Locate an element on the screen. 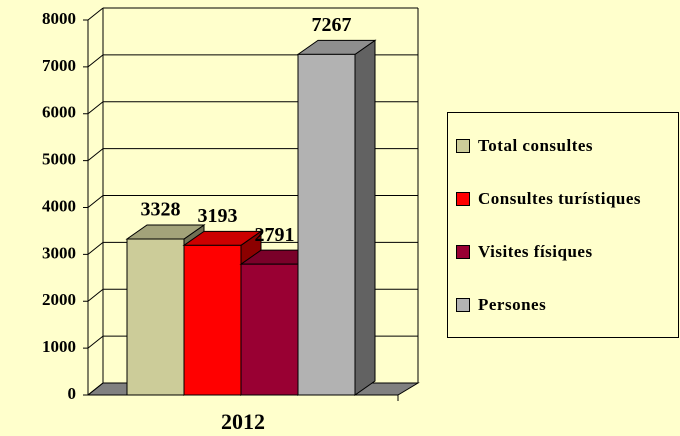 Image resolution: width=680 pixels, height=436 pixels. y-tick-label: 7000 is located at coordinates (59, 65).